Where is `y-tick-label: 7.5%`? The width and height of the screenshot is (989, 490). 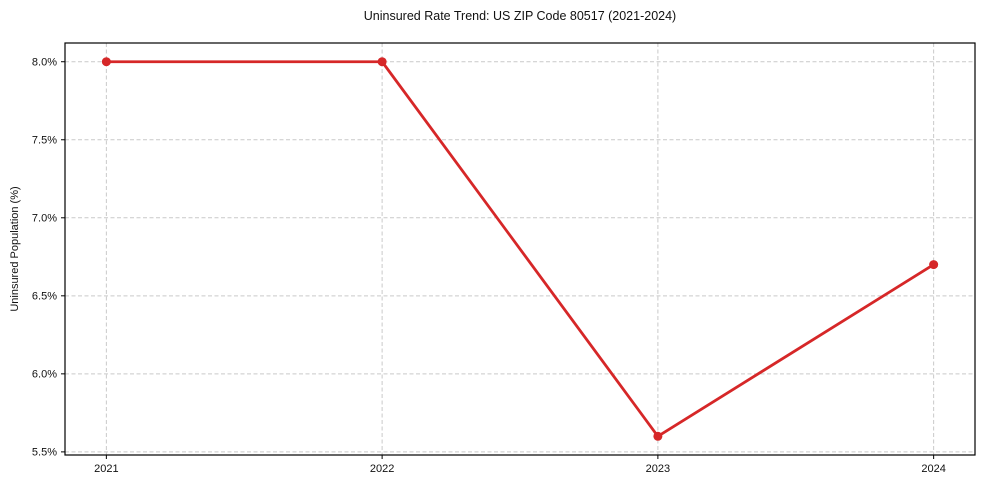 y-tick-label: 7.5% is located at coordinates (44, 141).